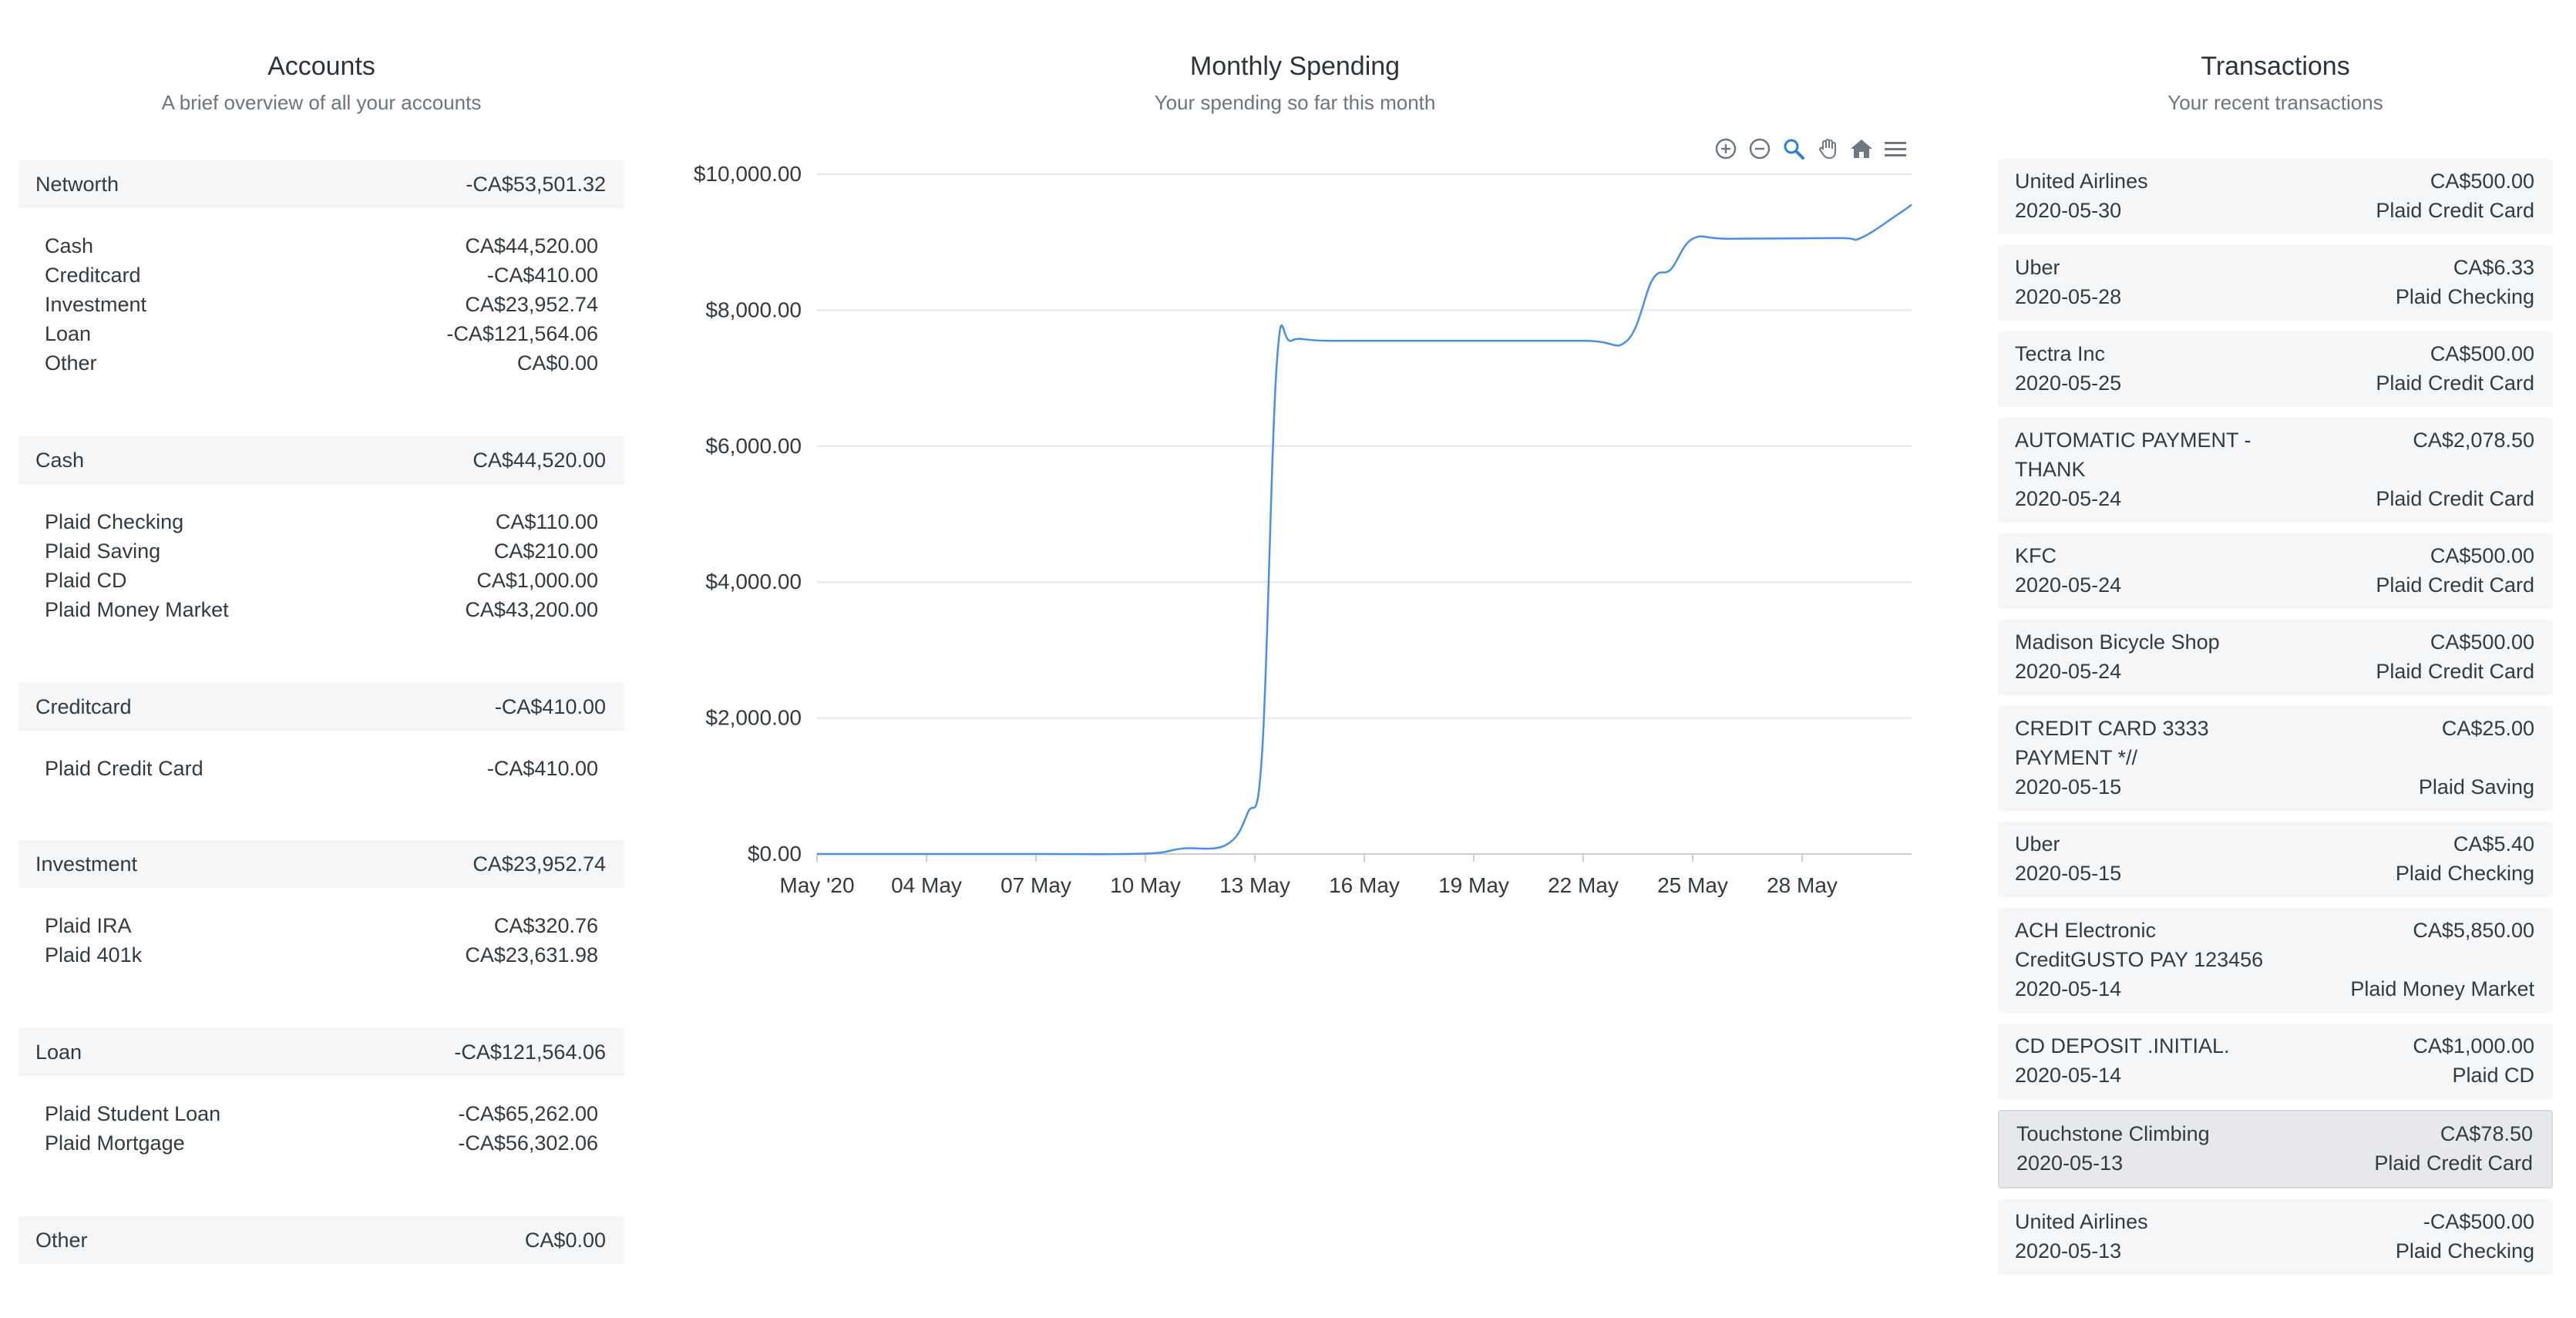 This screenshot has height=1318, width=2576. What do you see at coordinates (321, 707) in the screenshot?
I see `account-group-header: Creditcard -CA$410.00` at bounding box center [321, 707].